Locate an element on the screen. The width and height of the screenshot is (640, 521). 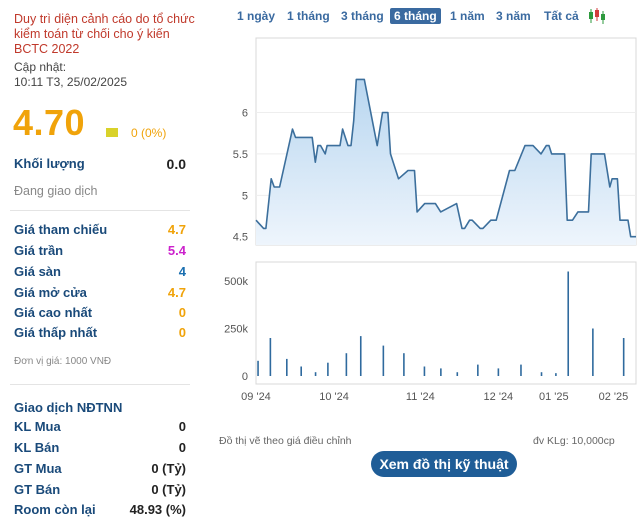
trading-status: Đang giao dịch is located at coordinates (56, 191).